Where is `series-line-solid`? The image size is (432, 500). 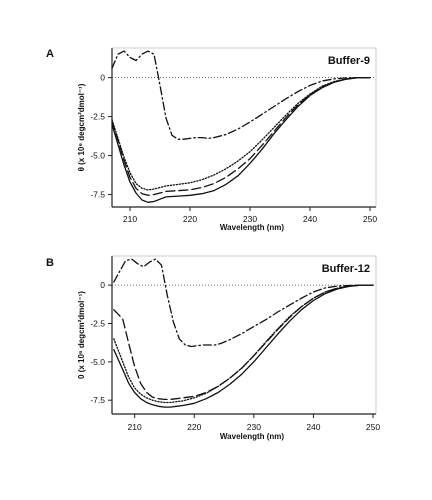 series-line-solid is located at coordinates (243, 346).